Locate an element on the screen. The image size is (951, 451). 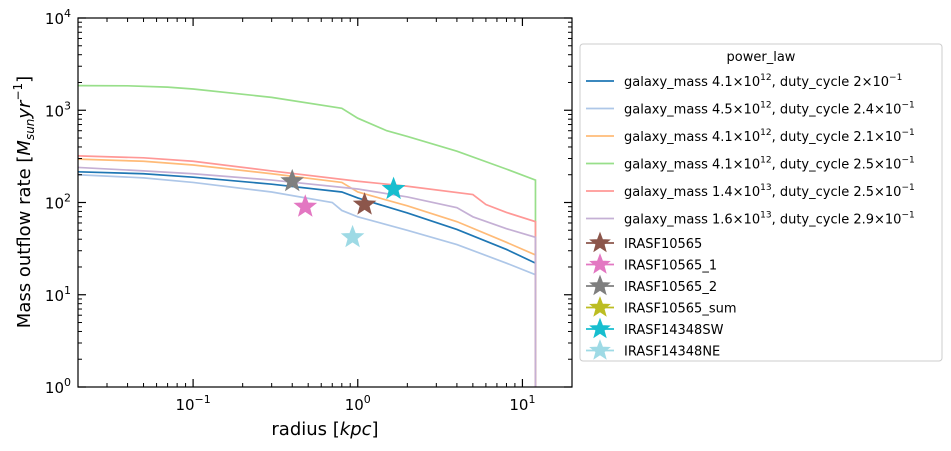
y-tick-label: 10¹ is located at coordinates (58, 294).